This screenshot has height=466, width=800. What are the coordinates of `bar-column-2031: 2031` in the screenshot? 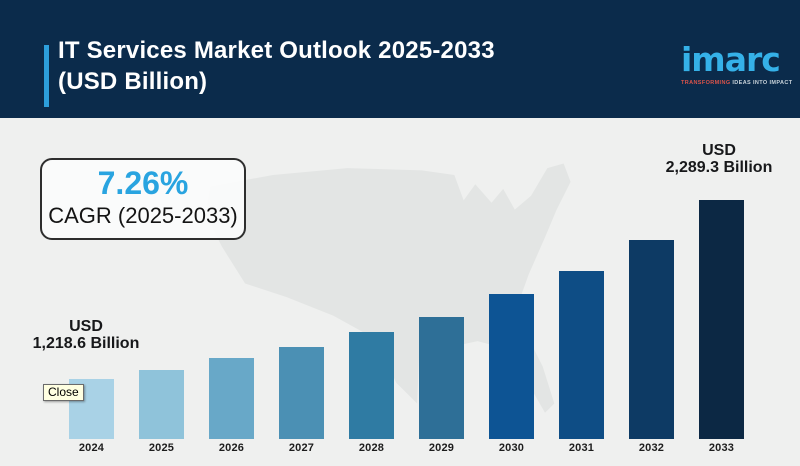 It's located at (581, 363).